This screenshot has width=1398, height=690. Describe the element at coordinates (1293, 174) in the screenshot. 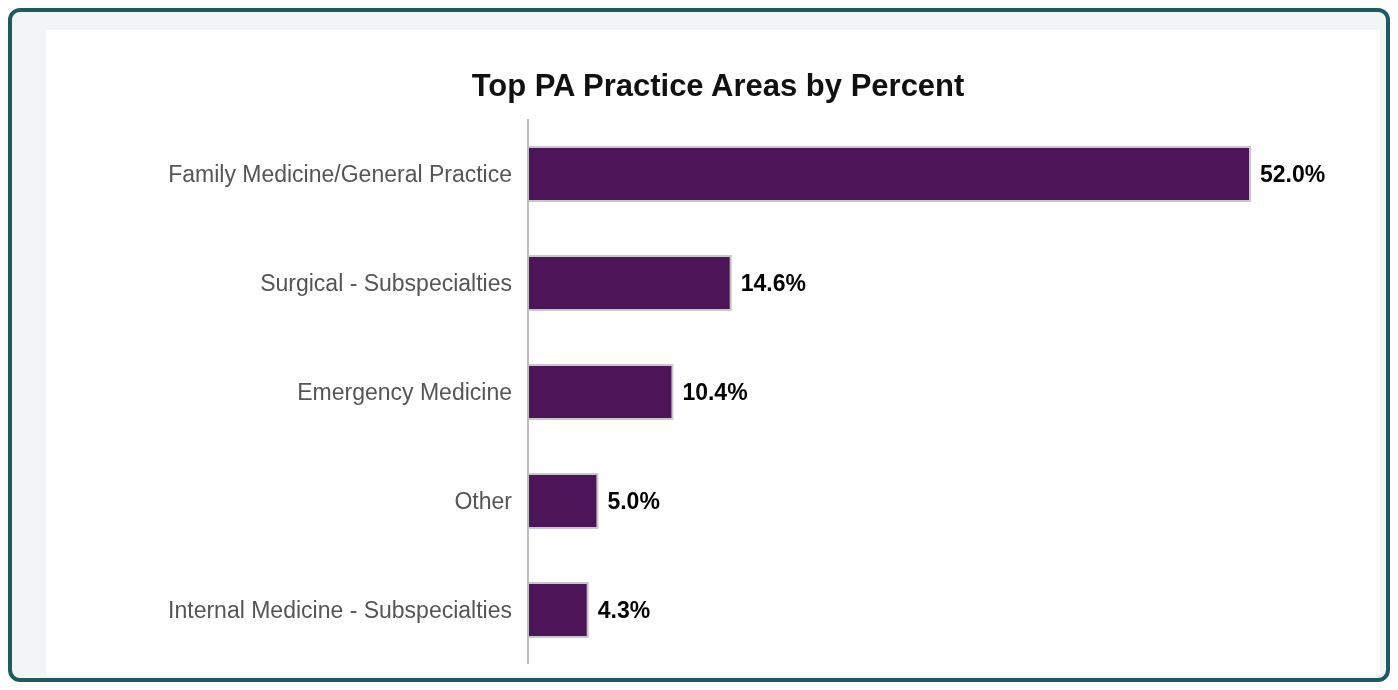

I see `data-label: 52.0%` at that location.